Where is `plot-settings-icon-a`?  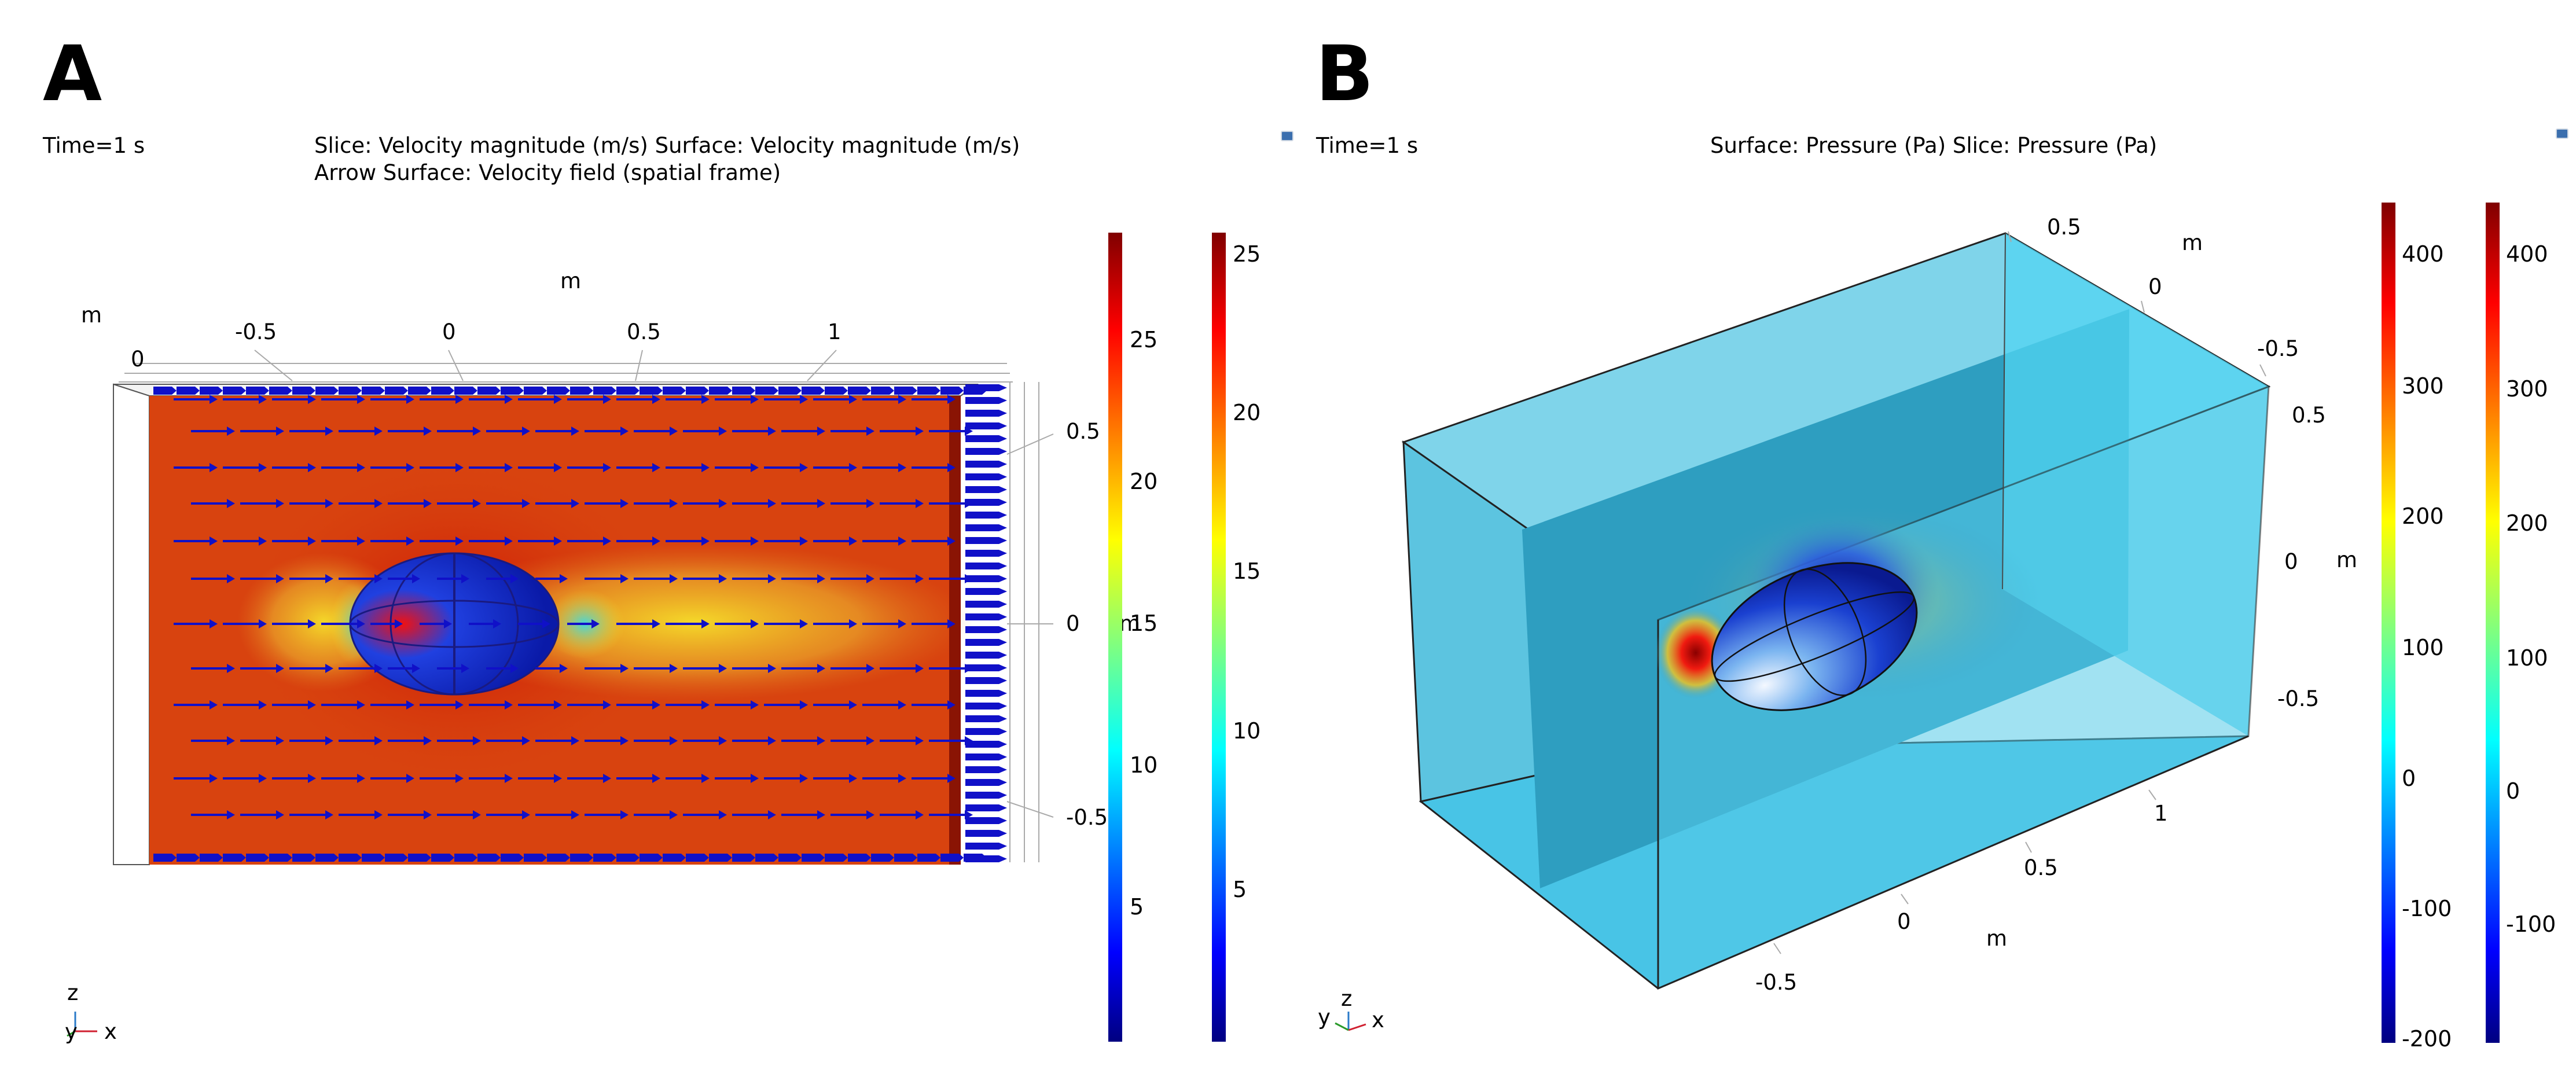 plot-settings-icon-a is located at coordinates (1287, 136).